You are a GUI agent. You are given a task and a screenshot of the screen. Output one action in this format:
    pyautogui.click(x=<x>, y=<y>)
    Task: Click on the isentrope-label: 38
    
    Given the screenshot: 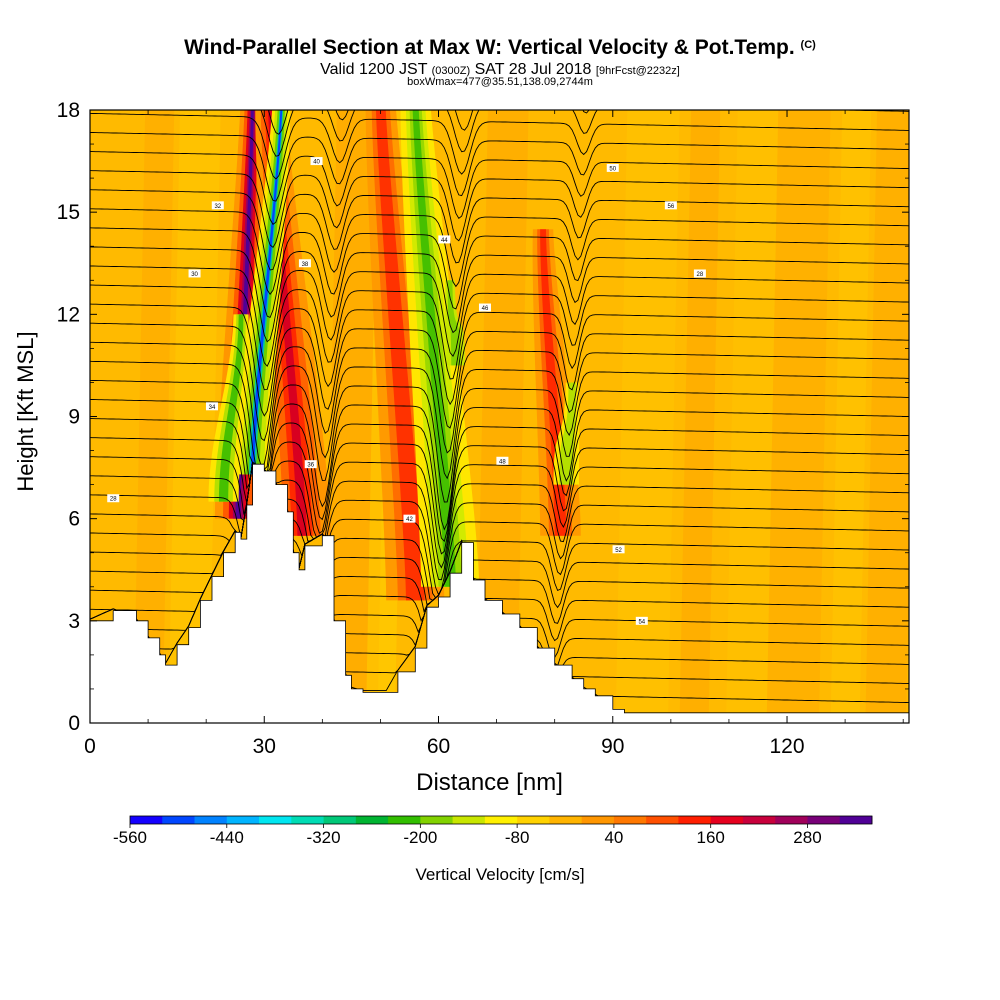 What is the action you would take?
    pyautogui.click(x=305, y=265)
    